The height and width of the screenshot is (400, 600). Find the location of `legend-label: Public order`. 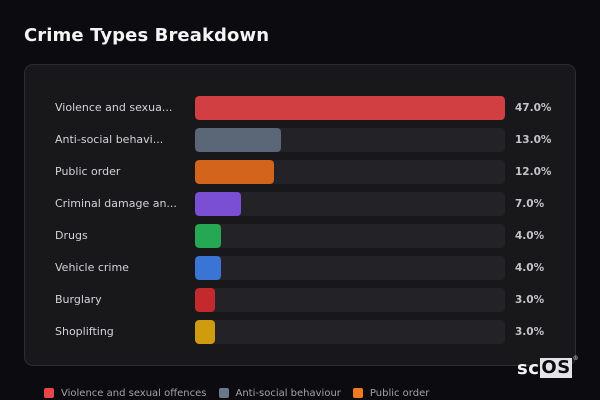

legend-label: Public order is located at coordinates (399, 393).